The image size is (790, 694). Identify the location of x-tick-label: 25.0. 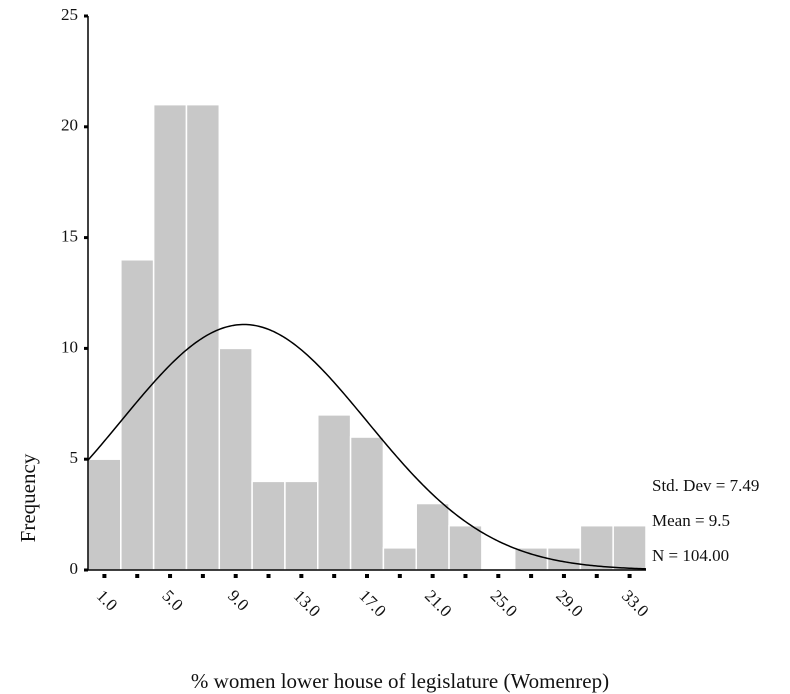
(504, 603).